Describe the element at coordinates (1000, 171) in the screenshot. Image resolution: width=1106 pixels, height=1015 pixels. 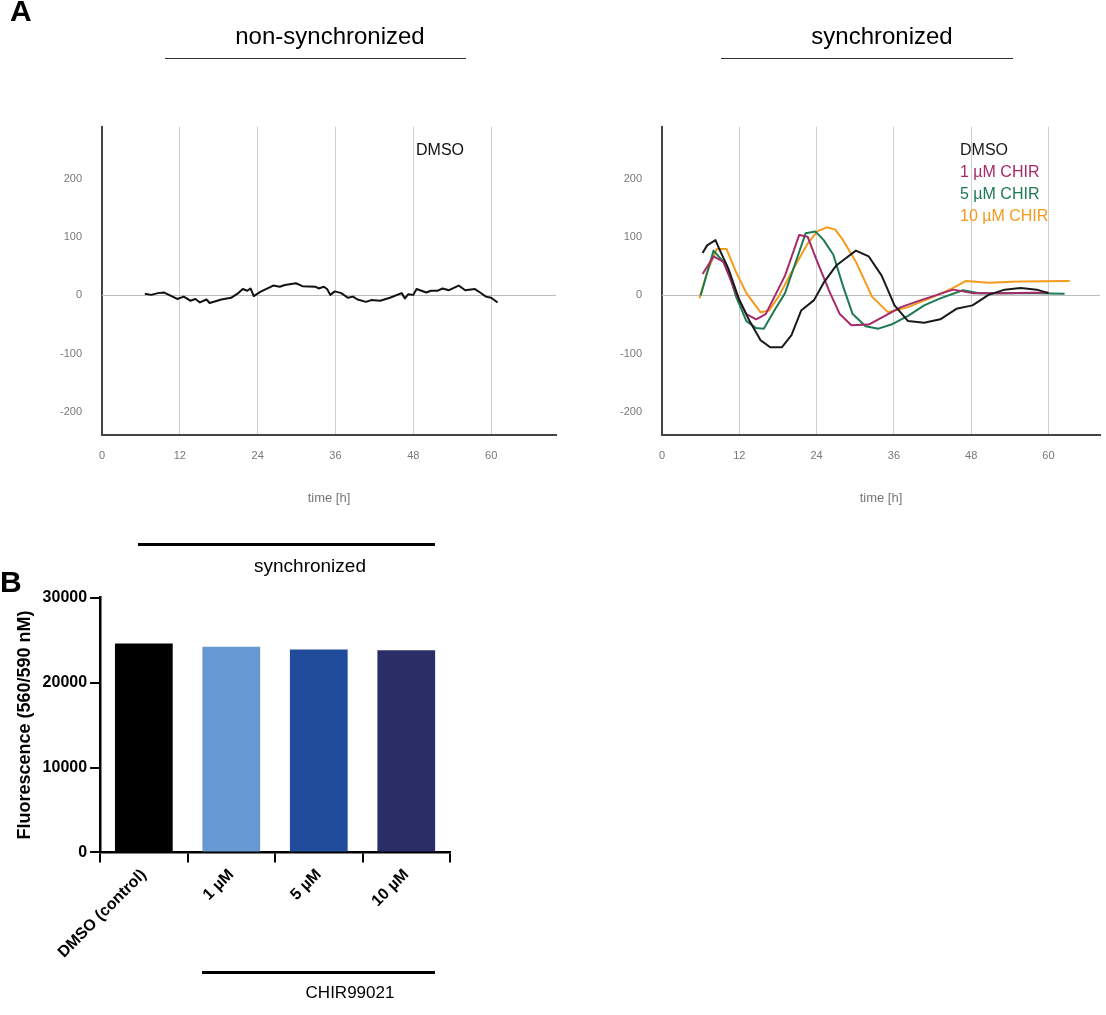
I see `text: 1 µM CHIR` at that location.